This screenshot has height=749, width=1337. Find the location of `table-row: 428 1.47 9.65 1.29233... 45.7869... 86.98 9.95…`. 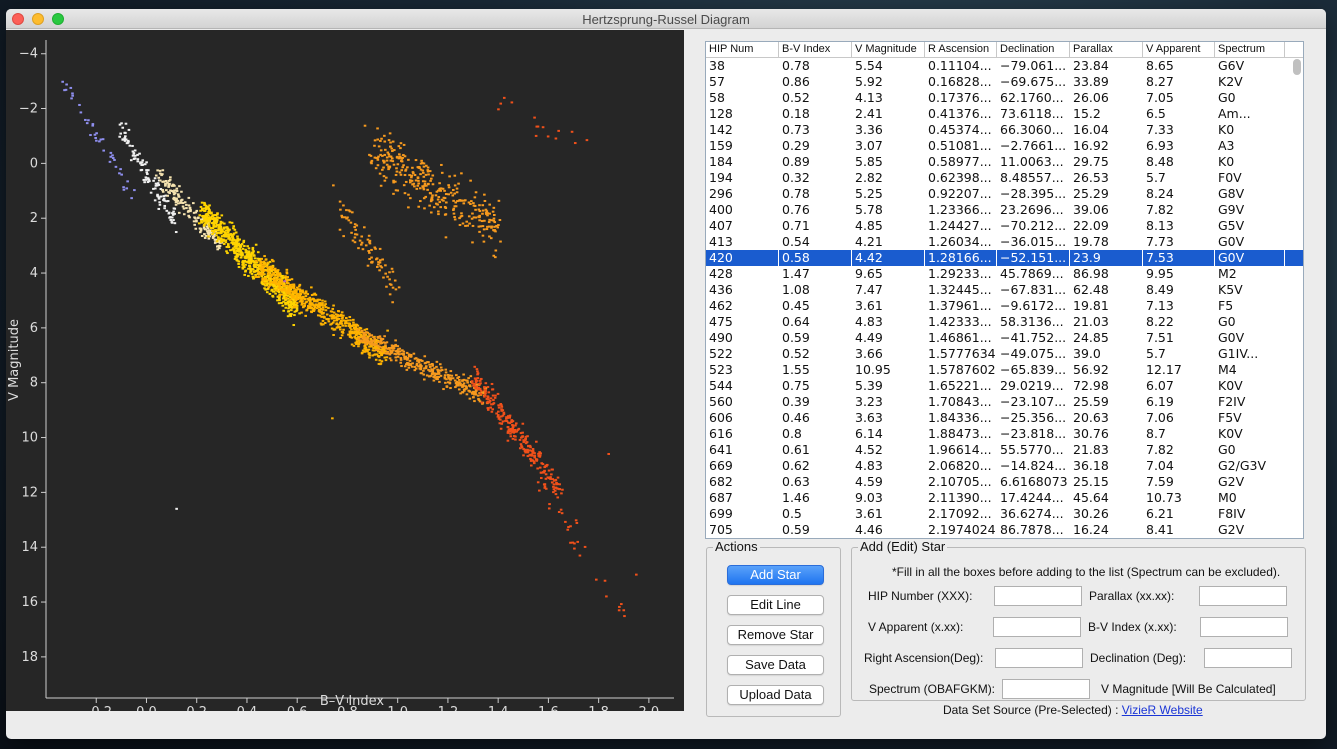

table-row: 428 1.47 9.65 1.29233... 45.7869... 86.98 9.95… is located at coordinates (1004, 274).